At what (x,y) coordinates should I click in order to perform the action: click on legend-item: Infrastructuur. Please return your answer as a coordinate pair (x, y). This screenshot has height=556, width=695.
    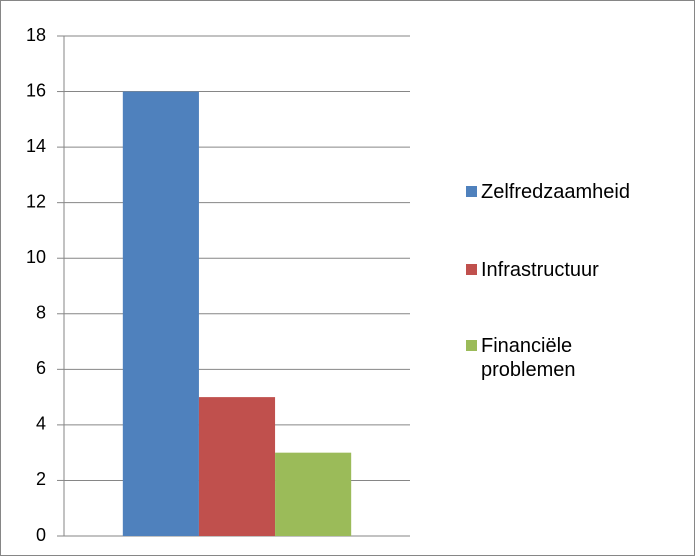
    Looking at the image, I should click on (566, 270).